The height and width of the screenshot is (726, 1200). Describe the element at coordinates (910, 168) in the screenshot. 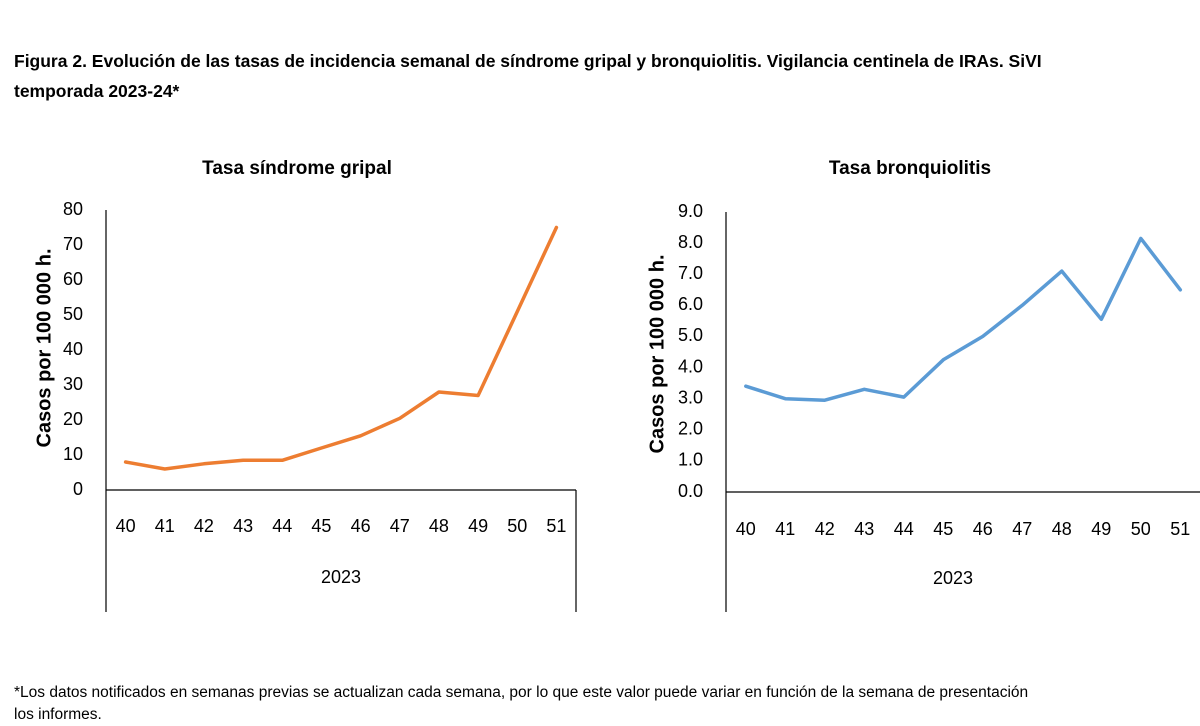

I see `bronchiolitis-chart-title: Tasa bronquiolitis` at that location.